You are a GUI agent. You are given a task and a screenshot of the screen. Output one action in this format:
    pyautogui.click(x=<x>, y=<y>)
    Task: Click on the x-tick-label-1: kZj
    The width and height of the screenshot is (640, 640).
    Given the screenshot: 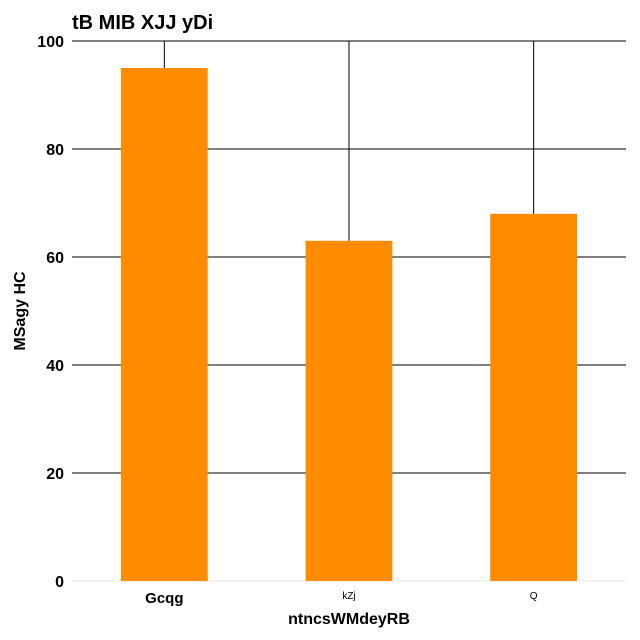 What is the action you would take?
    pyautogui.click(x=348, y=596)
    